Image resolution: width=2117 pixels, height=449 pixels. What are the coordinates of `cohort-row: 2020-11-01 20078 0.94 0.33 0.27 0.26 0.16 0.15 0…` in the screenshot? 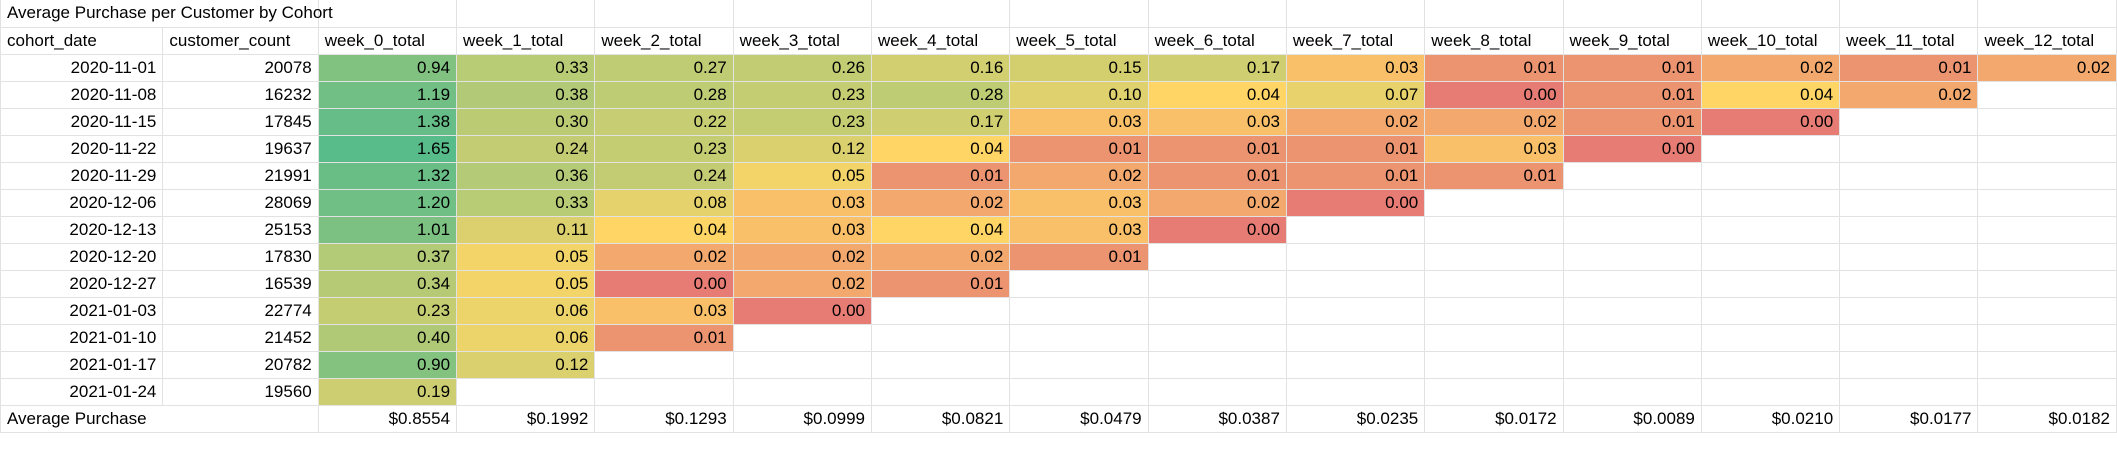 It's located at (1058, 67).